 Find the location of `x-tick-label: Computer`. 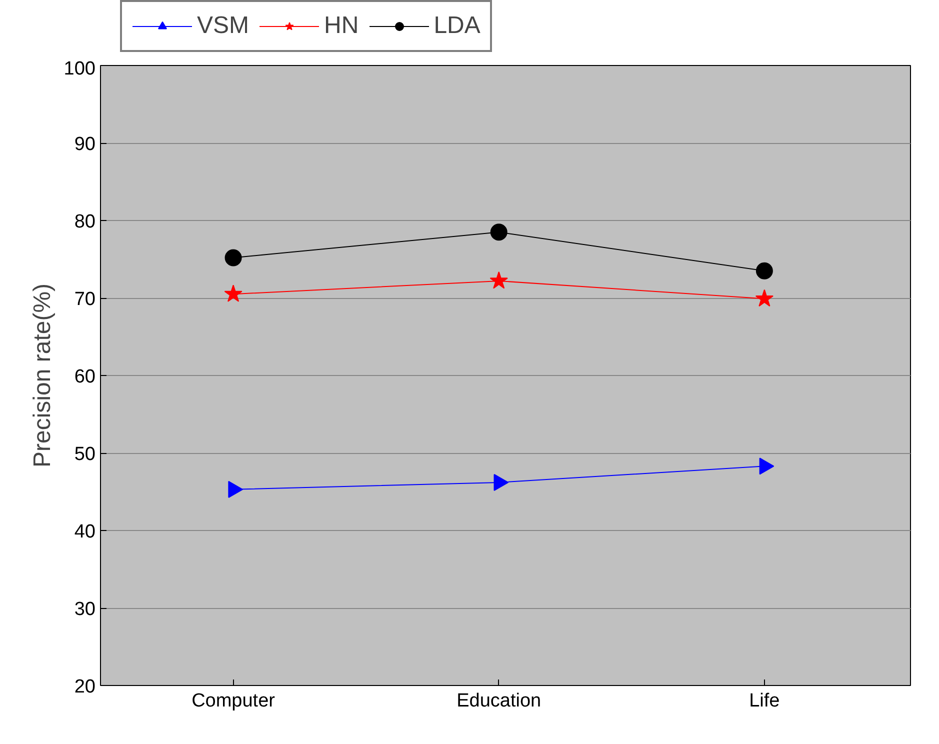

x-tick-label: Computer is located at coordinates (234, 701).